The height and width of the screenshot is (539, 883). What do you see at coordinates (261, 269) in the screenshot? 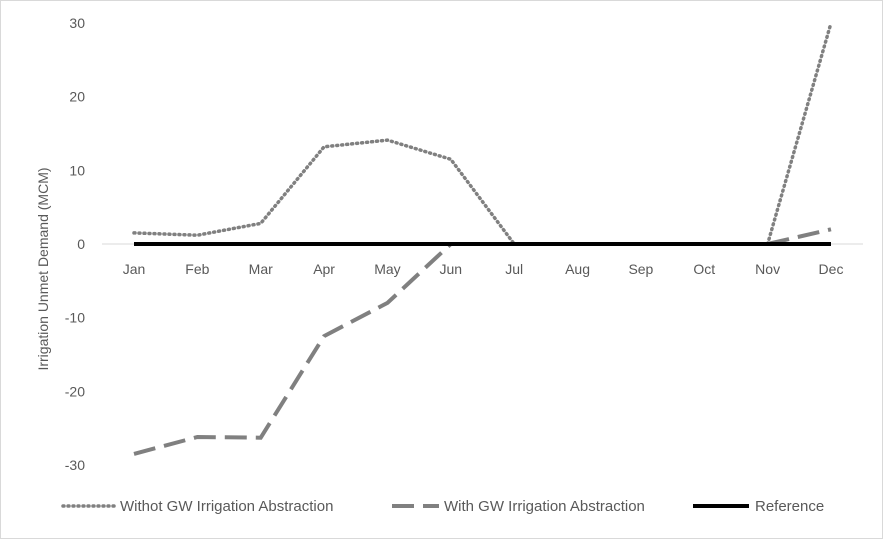
I see `x-tick-label: Mar` at bounding box center [261, 269].